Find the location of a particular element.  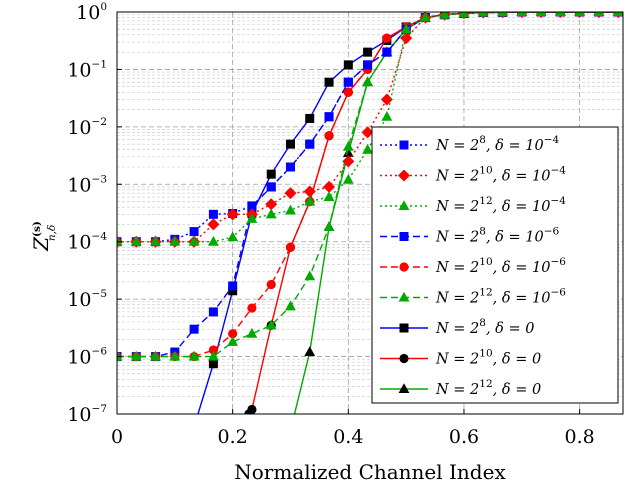

legend-label: N = 212, δ = 0 is located at coordinates (488, 388).